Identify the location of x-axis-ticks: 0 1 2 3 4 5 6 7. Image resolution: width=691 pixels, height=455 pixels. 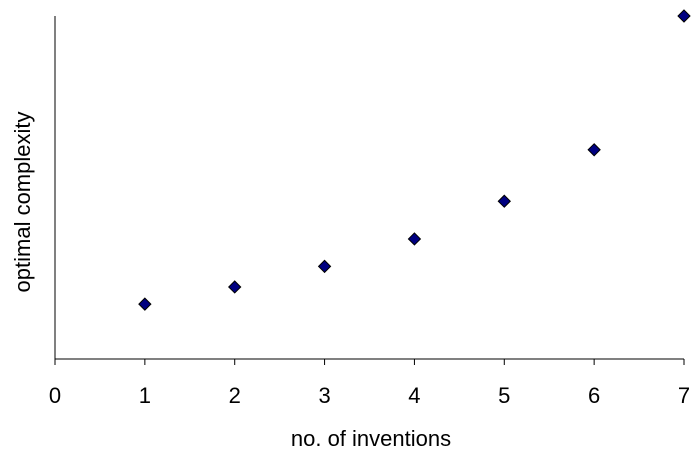
(369, 383).